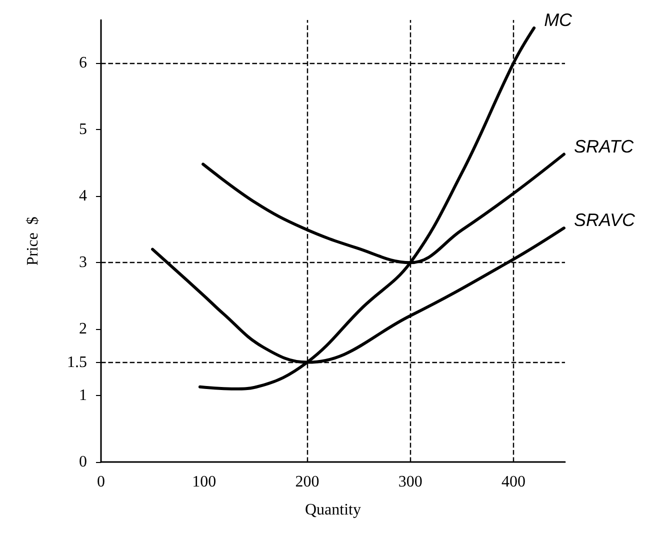  I want to click on x-tick-label: 400, so click(513, 482).